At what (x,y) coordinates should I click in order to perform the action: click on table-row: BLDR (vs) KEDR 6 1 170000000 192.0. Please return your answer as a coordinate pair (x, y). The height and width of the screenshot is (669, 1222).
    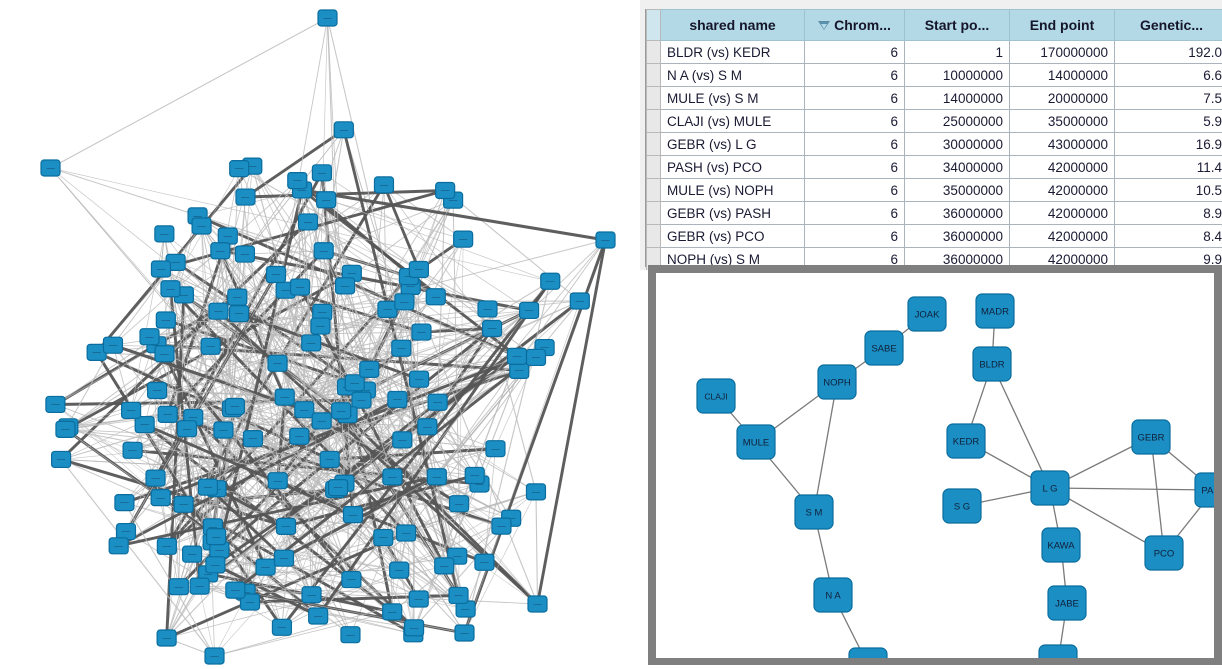
    Looking at the image, I should click on (934, 52).